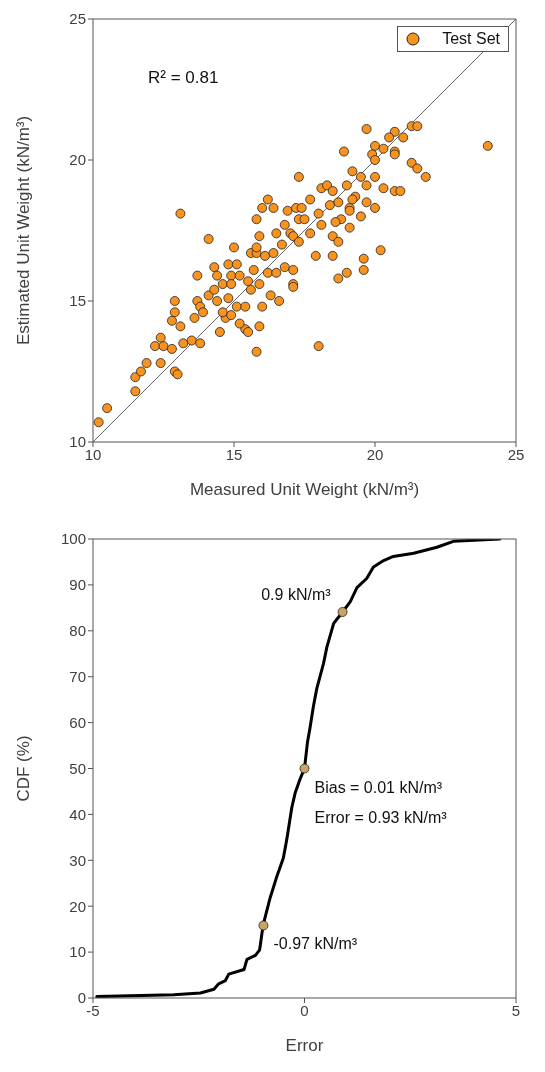  What do you see at coordinates (77, 301) in the screenshot?
I see `y-tick-label: 15` at bounding box center [77, 301].